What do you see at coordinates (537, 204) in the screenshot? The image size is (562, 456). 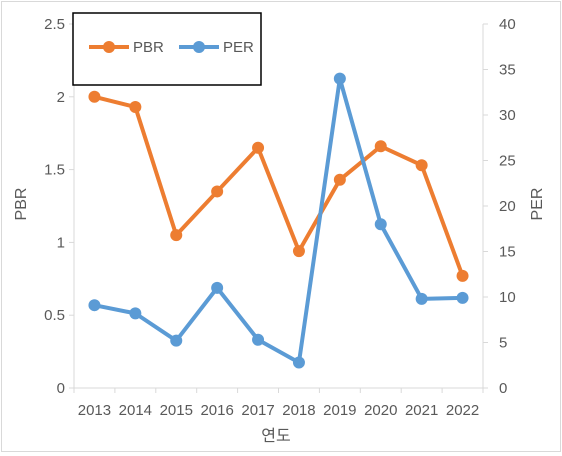 I see `y-axis-title-right: PER` at bounding box center [537, 204].